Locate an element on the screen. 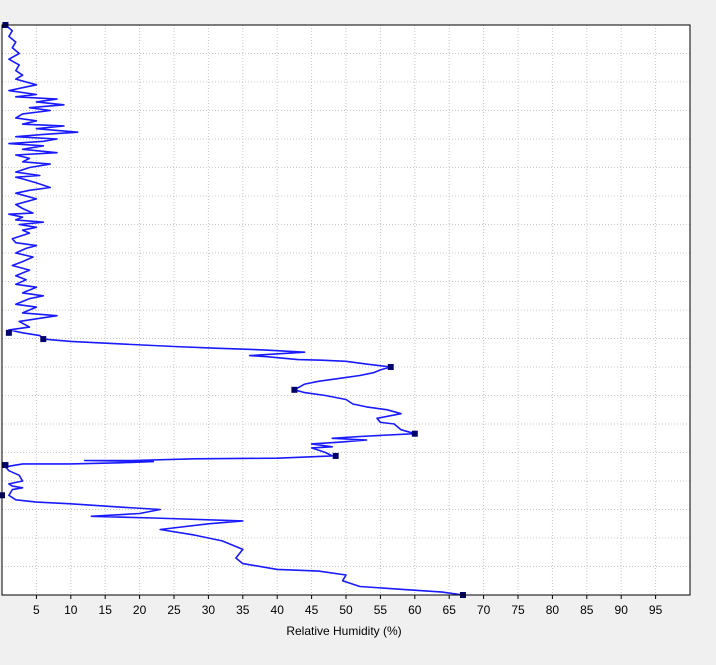 This screenshot has width=716, height=665. x-tick-label: 90 is located at coordinates (622, 610).